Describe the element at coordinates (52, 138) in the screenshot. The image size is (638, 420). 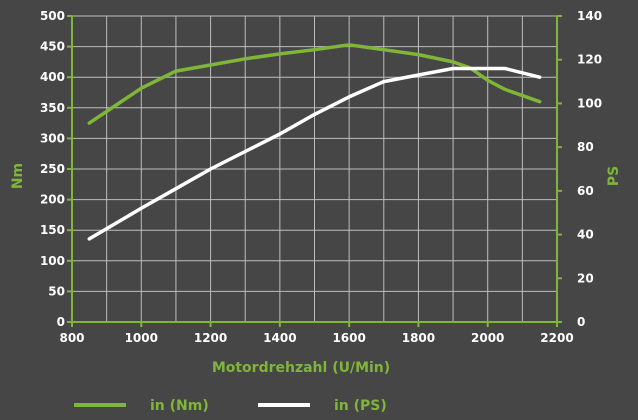
I see `left-tick-label: 300` at that location.